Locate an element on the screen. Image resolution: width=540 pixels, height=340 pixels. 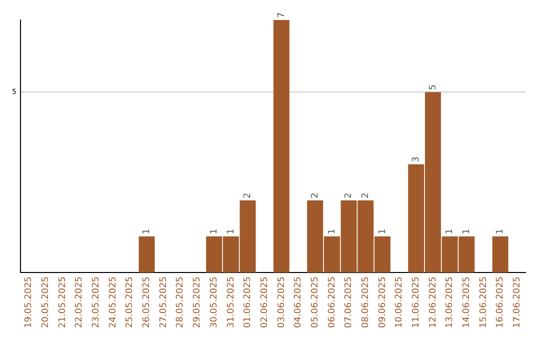
x-tick-label: 17.06.2025 is located at coordinates (517, 302).